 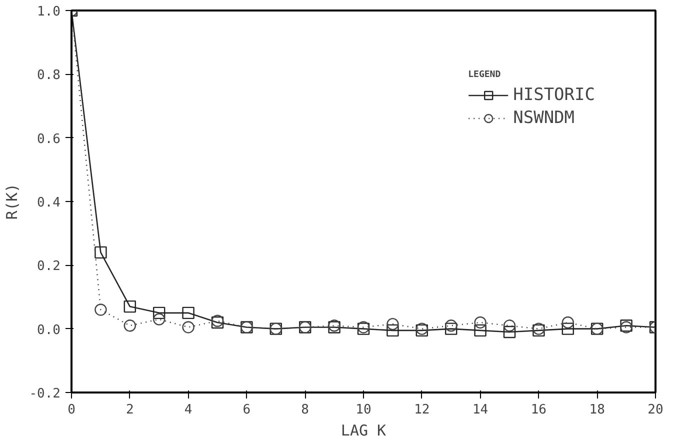 What do you see at coordinates (246, 410) in the screenshot?
I see `x-tick-label: 6` at bounding box center [246, 410].